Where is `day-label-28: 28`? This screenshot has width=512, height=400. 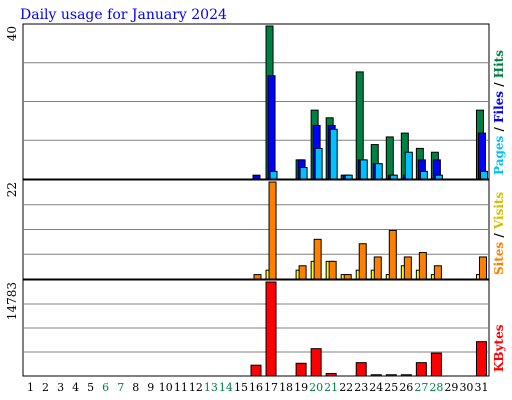
day-label-28: 28 is located at coordinates (436, 387).